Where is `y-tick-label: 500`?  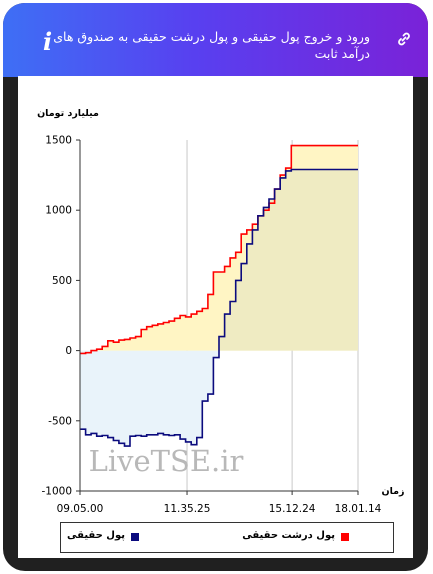
y-tick-label: 500 is located at coordinates (62, 281).